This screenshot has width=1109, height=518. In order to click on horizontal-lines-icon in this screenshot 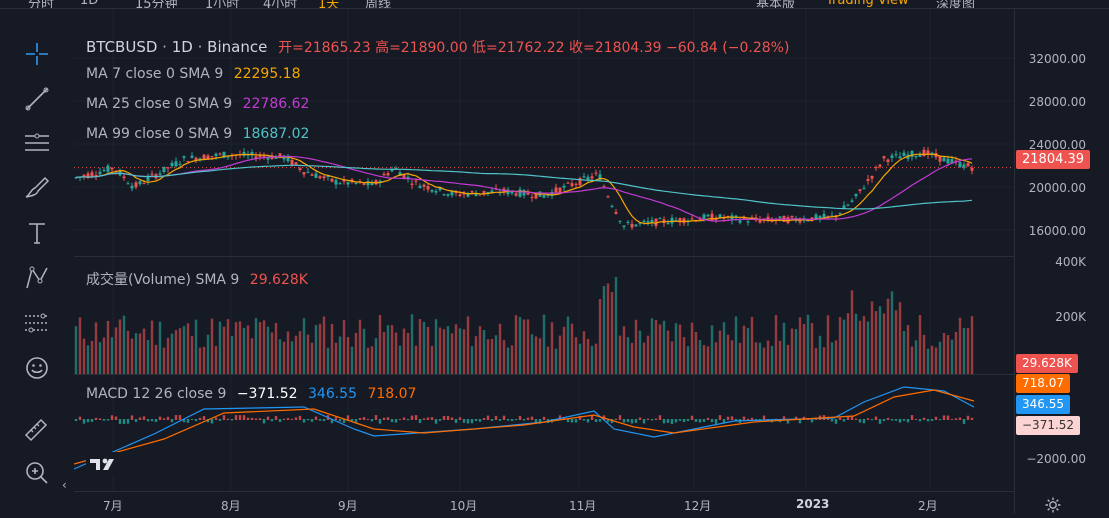, I will do `click(37, 143)`.